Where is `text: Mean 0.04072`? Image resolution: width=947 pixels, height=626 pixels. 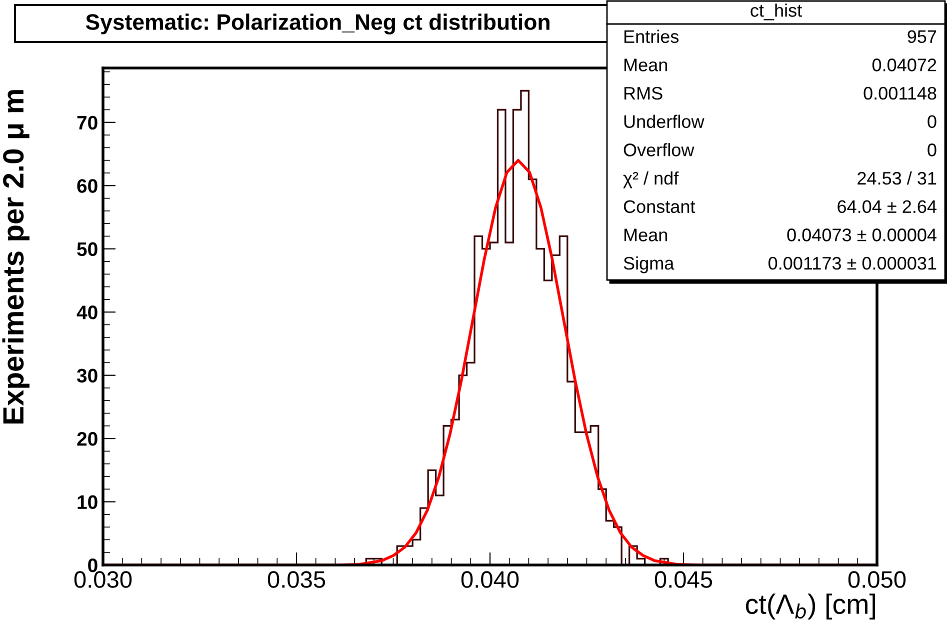 text: Mean 0.04072 is located at coordinates (780, 65).